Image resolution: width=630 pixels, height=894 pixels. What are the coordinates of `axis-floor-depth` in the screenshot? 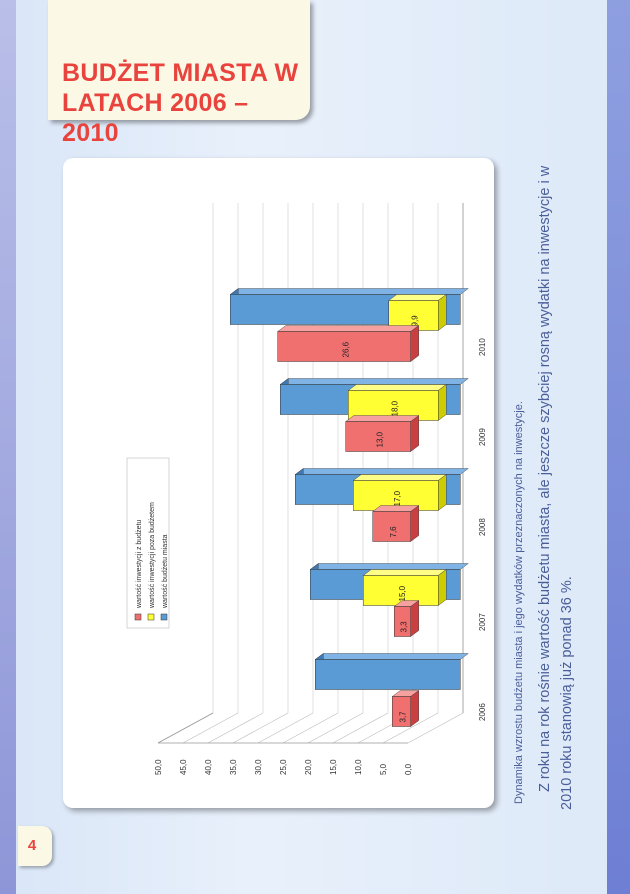 It's located at (185, 728).